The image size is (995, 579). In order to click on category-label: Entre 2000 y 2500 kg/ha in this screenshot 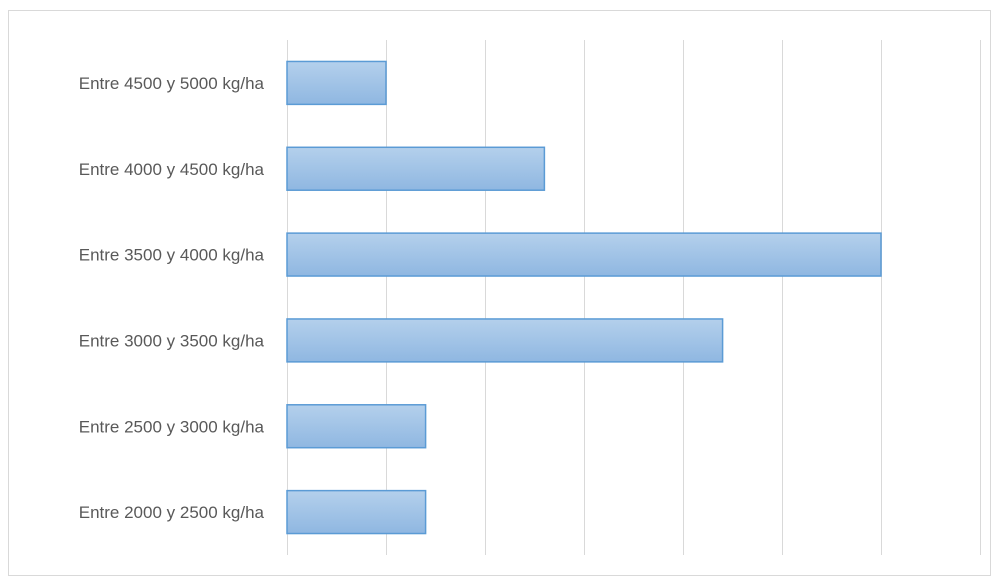, I will do `click(172, 512)`.